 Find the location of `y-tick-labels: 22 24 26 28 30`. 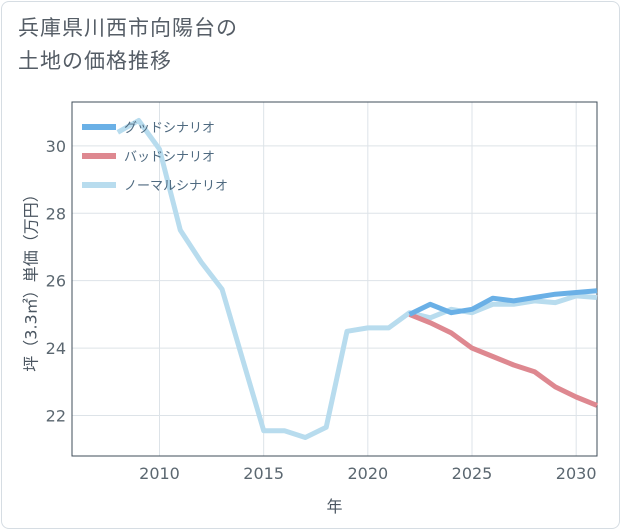

y-tick-labels: 22 24 26 28 30 is located at coordinates (56, 281).